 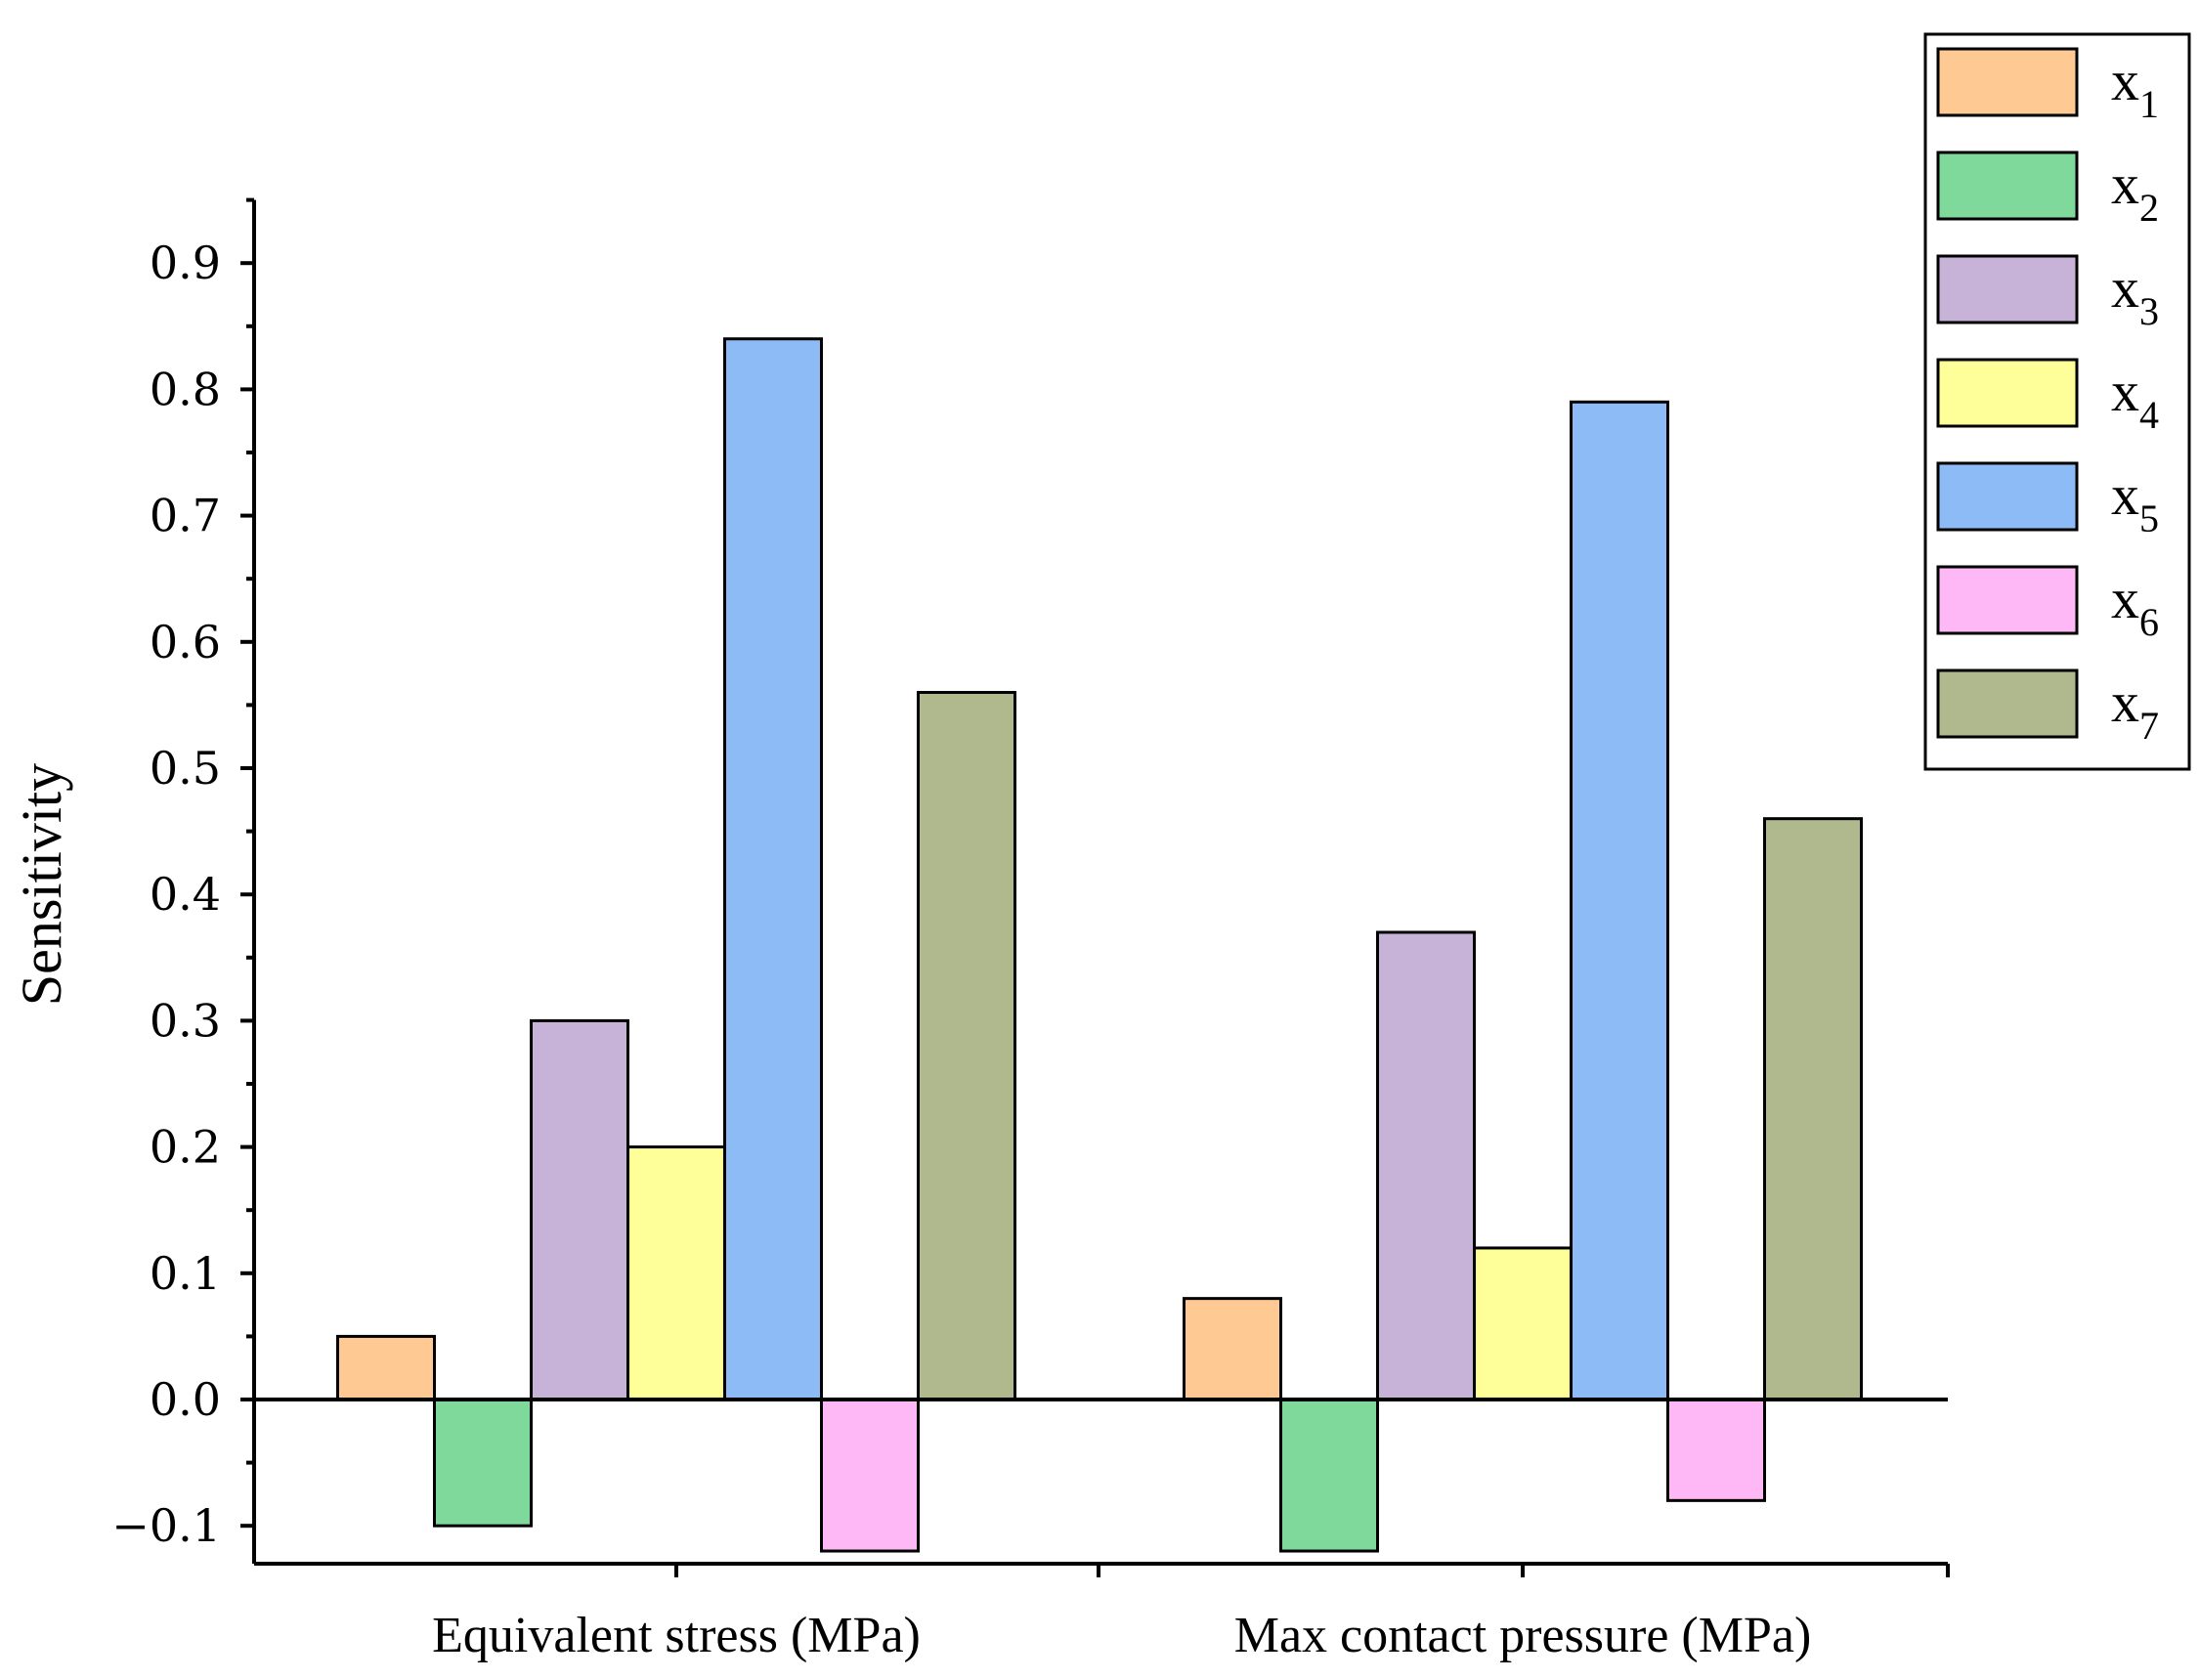 What do you see at coordinates (185, 1273) in the screenshot?
I see `y-tick-label: 0.1` at bounding box center [185, 1273].